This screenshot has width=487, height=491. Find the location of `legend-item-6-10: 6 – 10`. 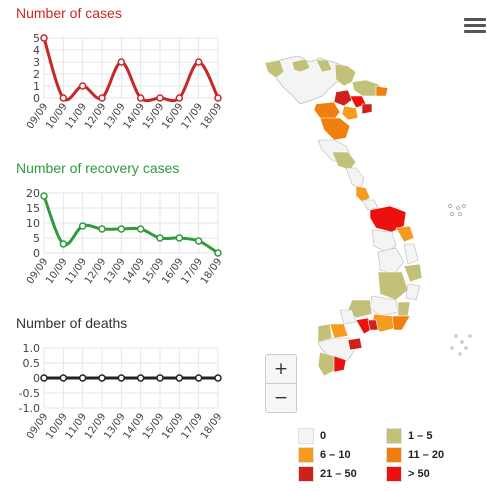

legend-item-6-10: 6 – 10 is located at coordinates (324, 455).